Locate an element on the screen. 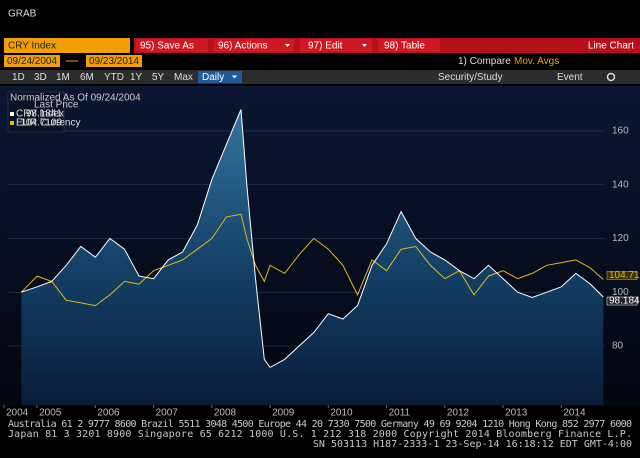 The height and width of the screenshot is (458, 640). legend-label: EUR Currency is located at coordinates (48, 123).